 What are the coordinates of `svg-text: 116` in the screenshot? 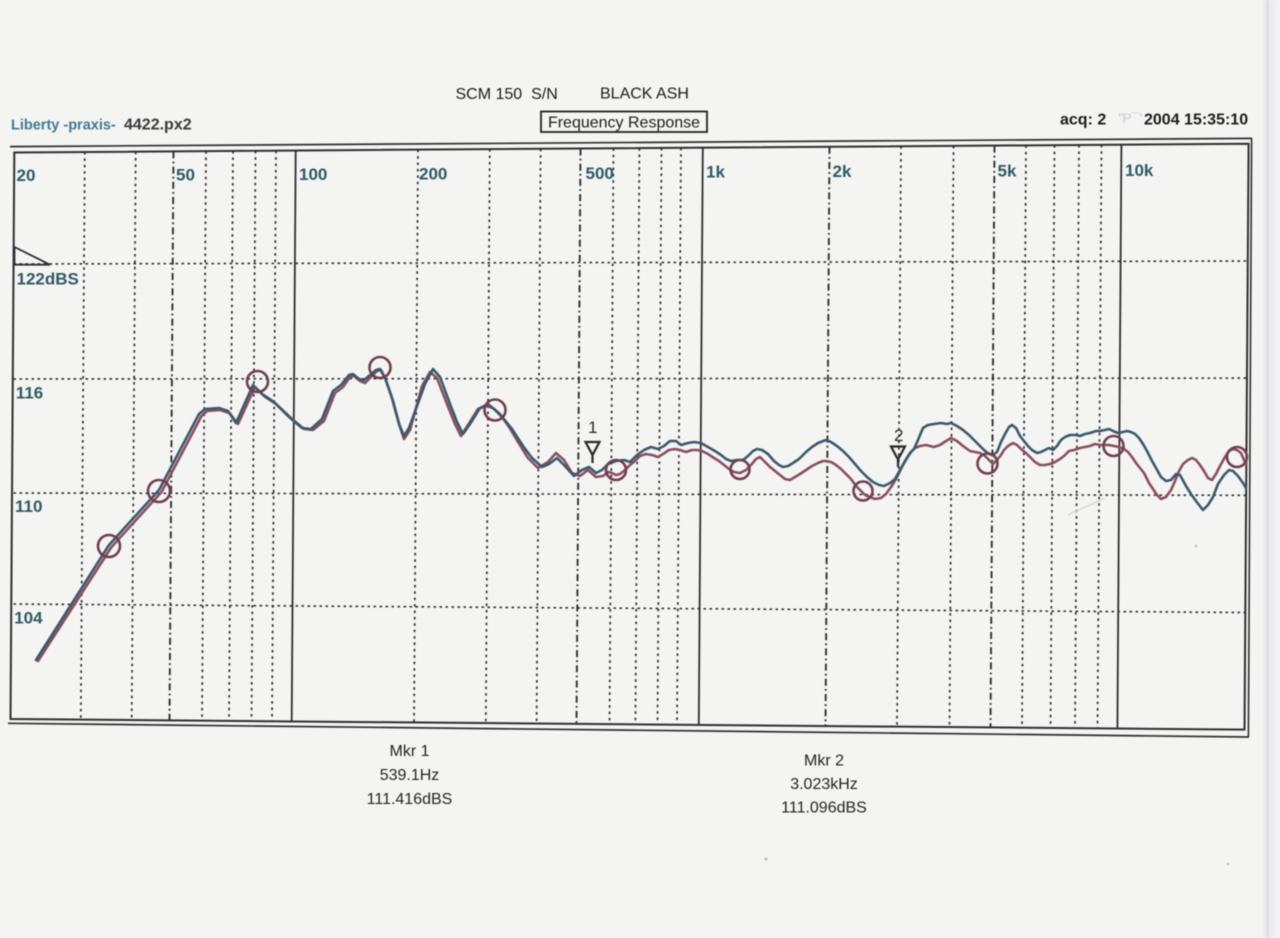 It's located at (29, 393).